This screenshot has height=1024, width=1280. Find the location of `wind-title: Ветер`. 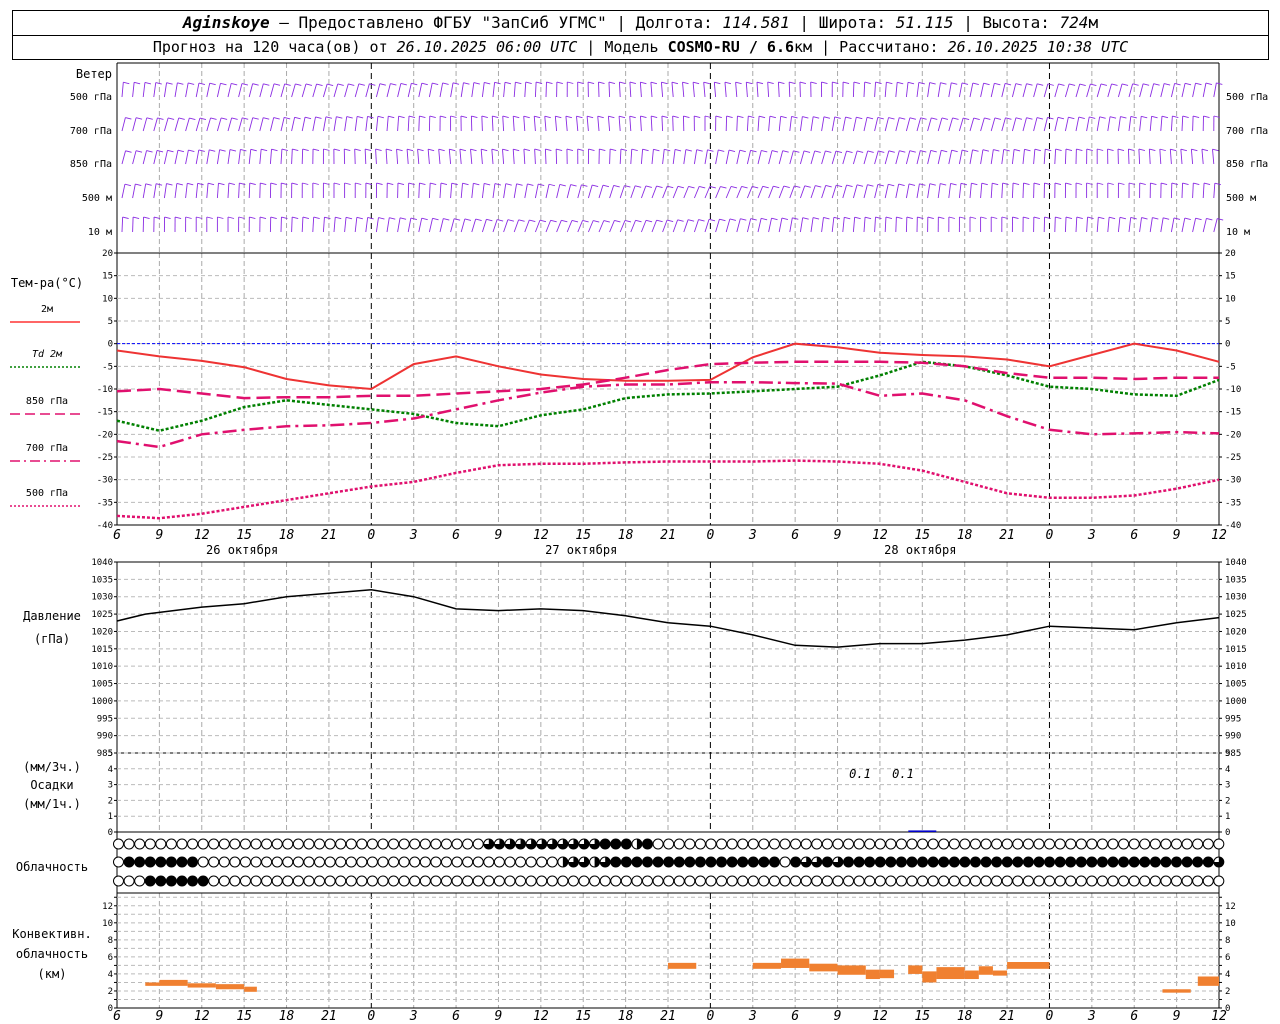

wind-title: Ветер is located at coordinates (94, 74).